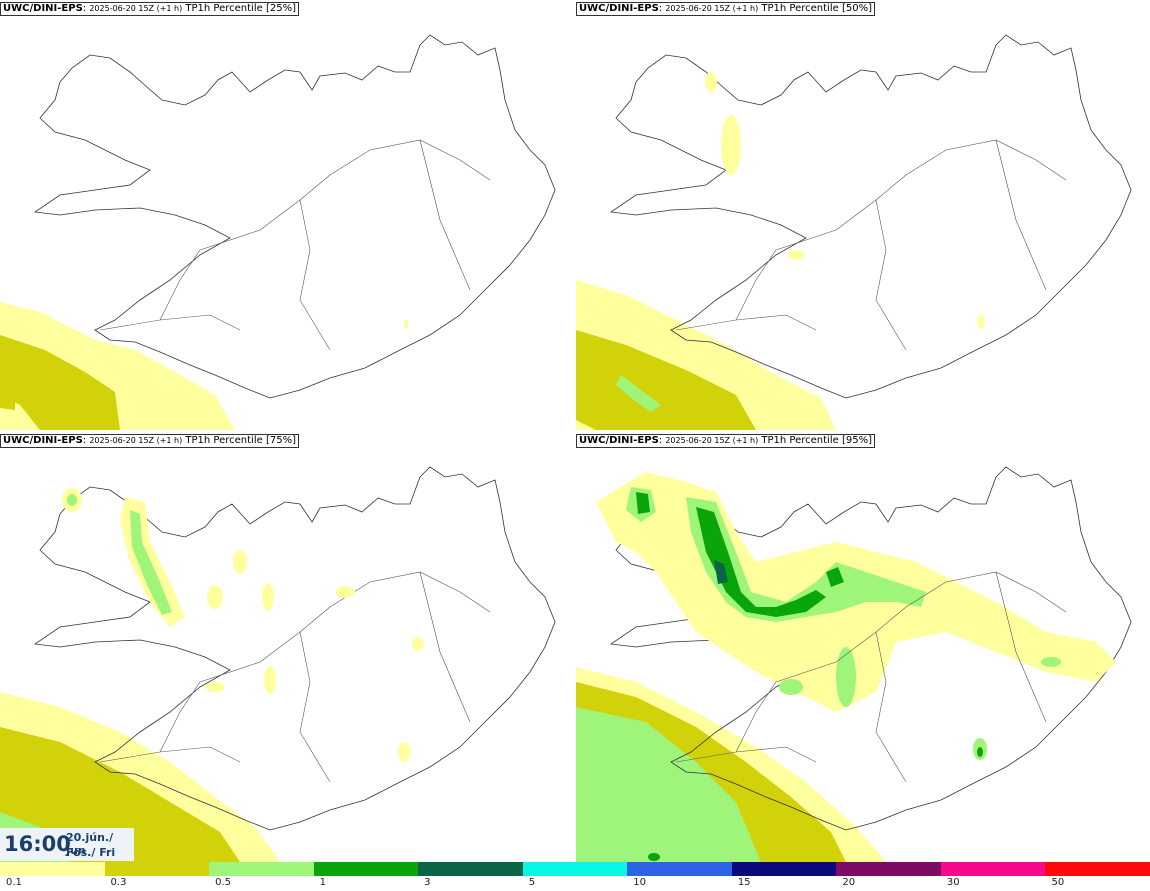  Describe the element at coordinates (532, 882) in the screenshot. I see `legend-tick-label: 5` at that location.